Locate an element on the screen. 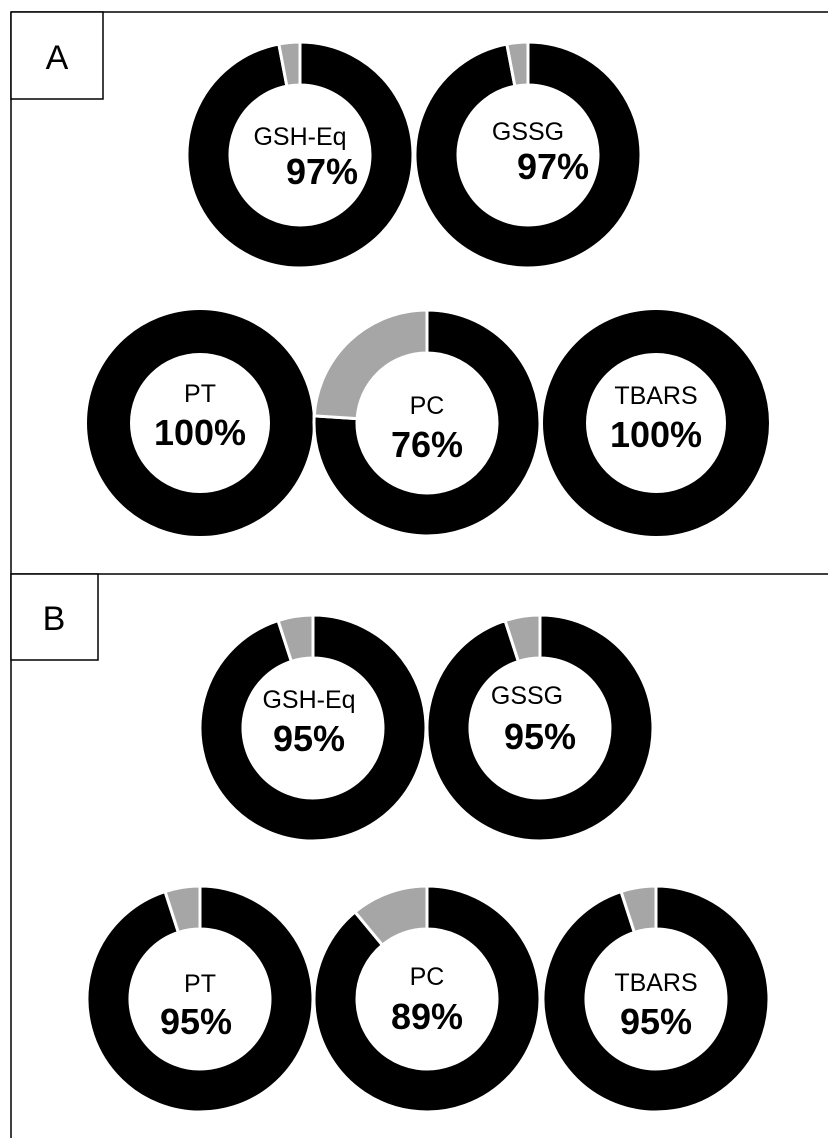  donut-b-gssg: GSSG 95% is located at coordinates (540, 728).